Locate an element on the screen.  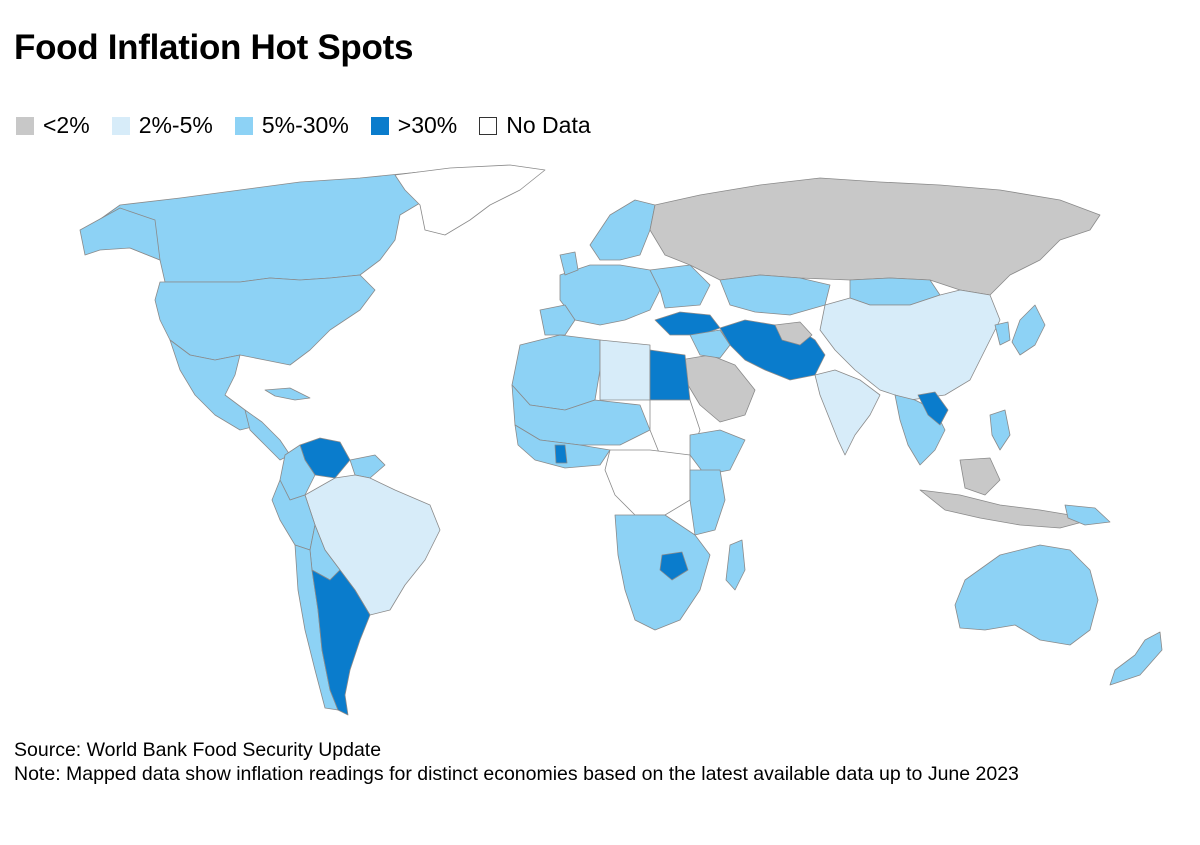
map-east-africa is located at coordinates (707, 502).